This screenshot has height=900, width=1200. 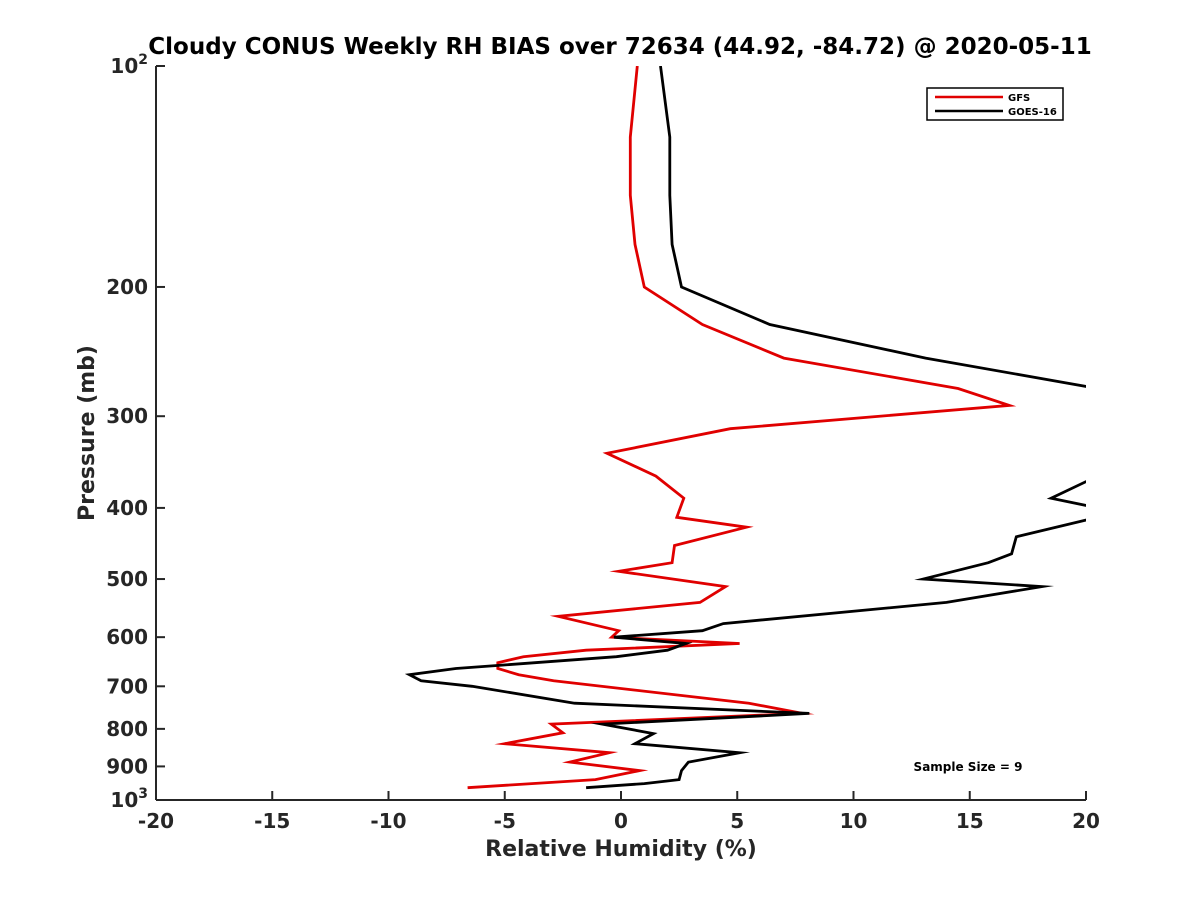 What do you see at coordinates (621, 821) in the screenshot?
I see `x-tick-label: 0` at bounding box center [621, 821].